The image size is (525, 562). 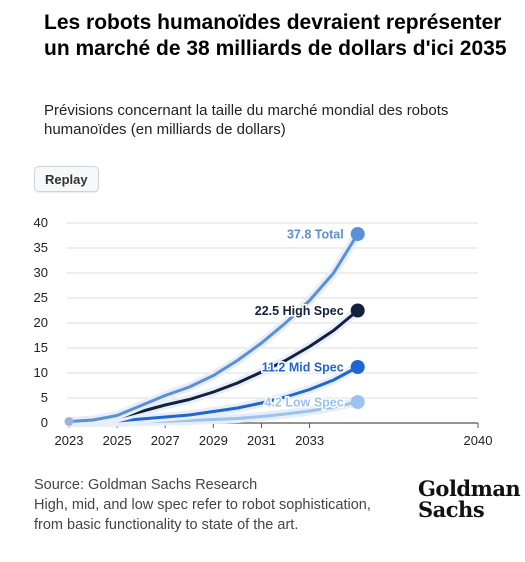 I want to click on x-tick-label: 2033, so click(x=309, y=440).